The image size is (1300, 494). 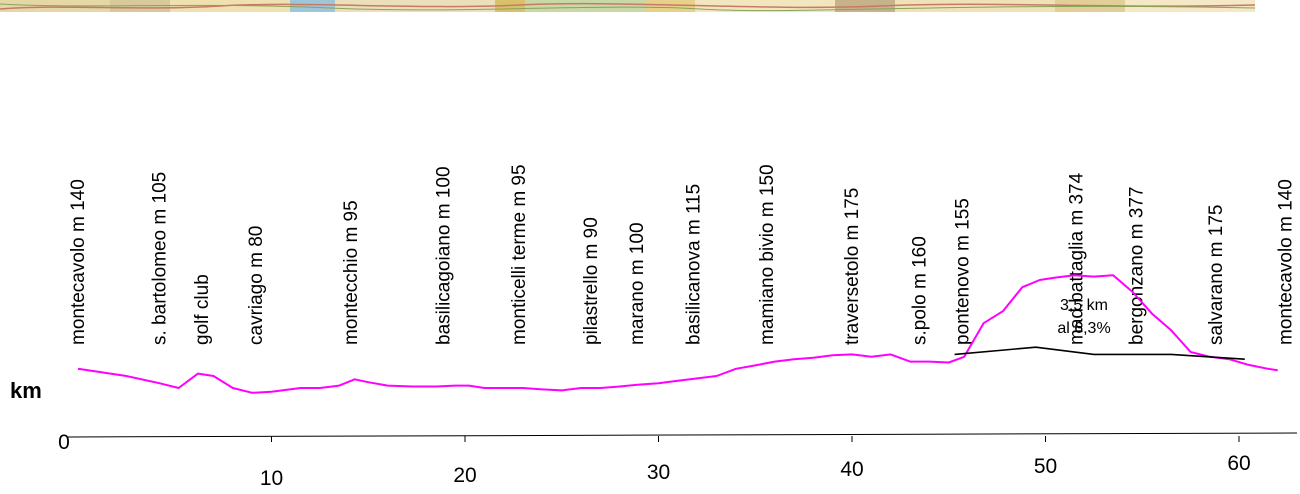 What do you see at coordinates (693, 264) in the screenshot?
I see `place-label: basilicanova m 115` at bounding box center [693, 264].